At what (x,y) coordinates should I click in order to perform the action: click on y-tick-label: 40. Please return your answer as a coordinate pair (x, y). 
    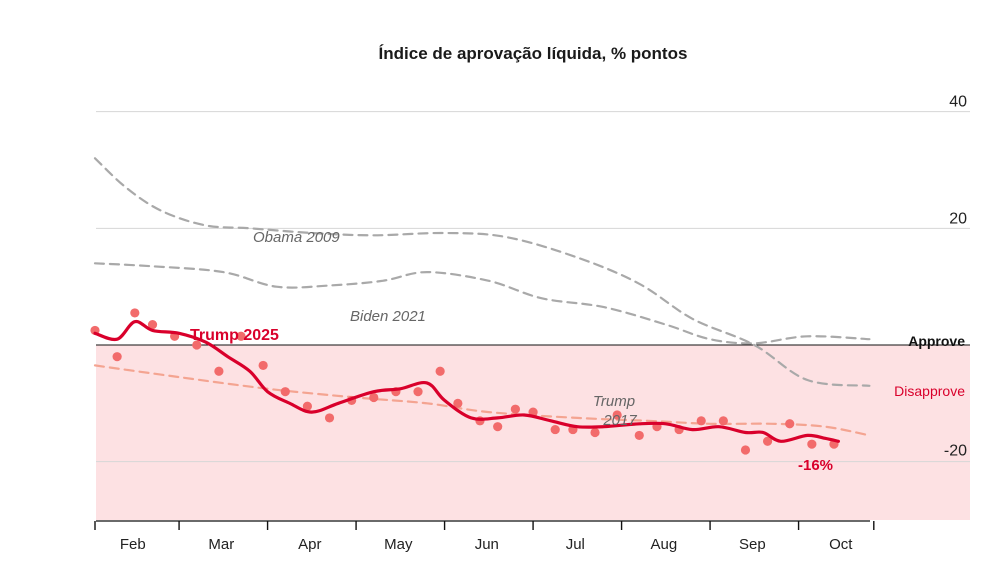
    Looking at the image, I should click on (958, 102).